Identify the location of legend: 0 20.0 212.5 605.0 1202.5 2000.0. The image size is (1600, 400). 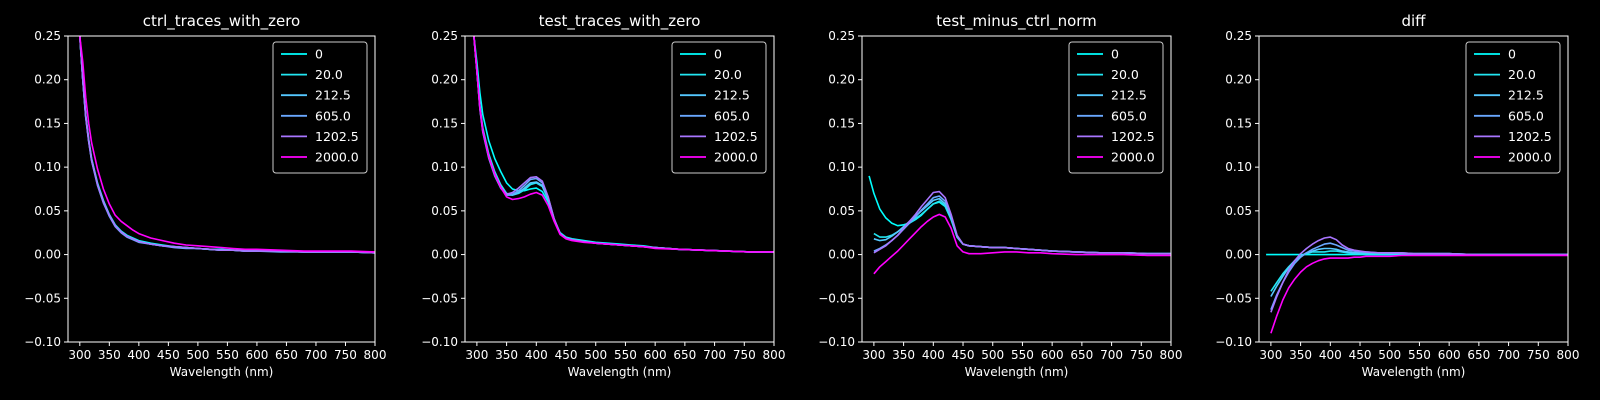
(320, 107).